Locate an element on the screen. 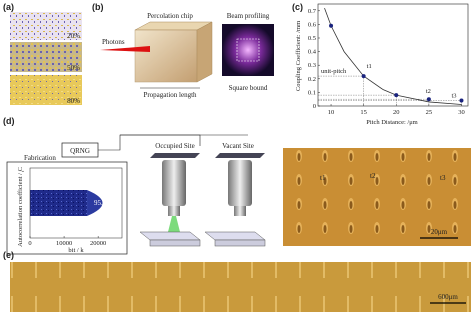 This screenshot has width=474, height=316. x-tick-label: 10 is located at coordinates (331, 112).